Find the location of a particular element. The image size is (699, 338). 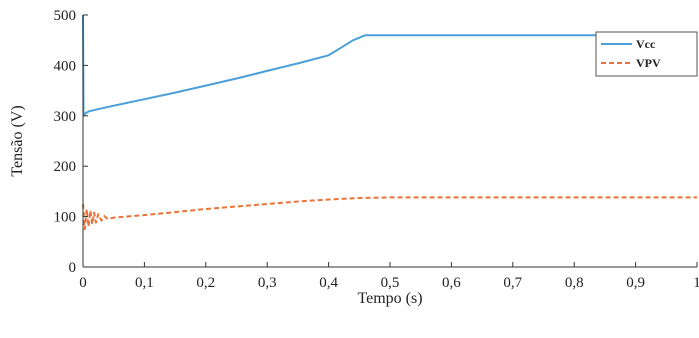

x-tick-label: 0,2 is located at coordinates (205, 283).